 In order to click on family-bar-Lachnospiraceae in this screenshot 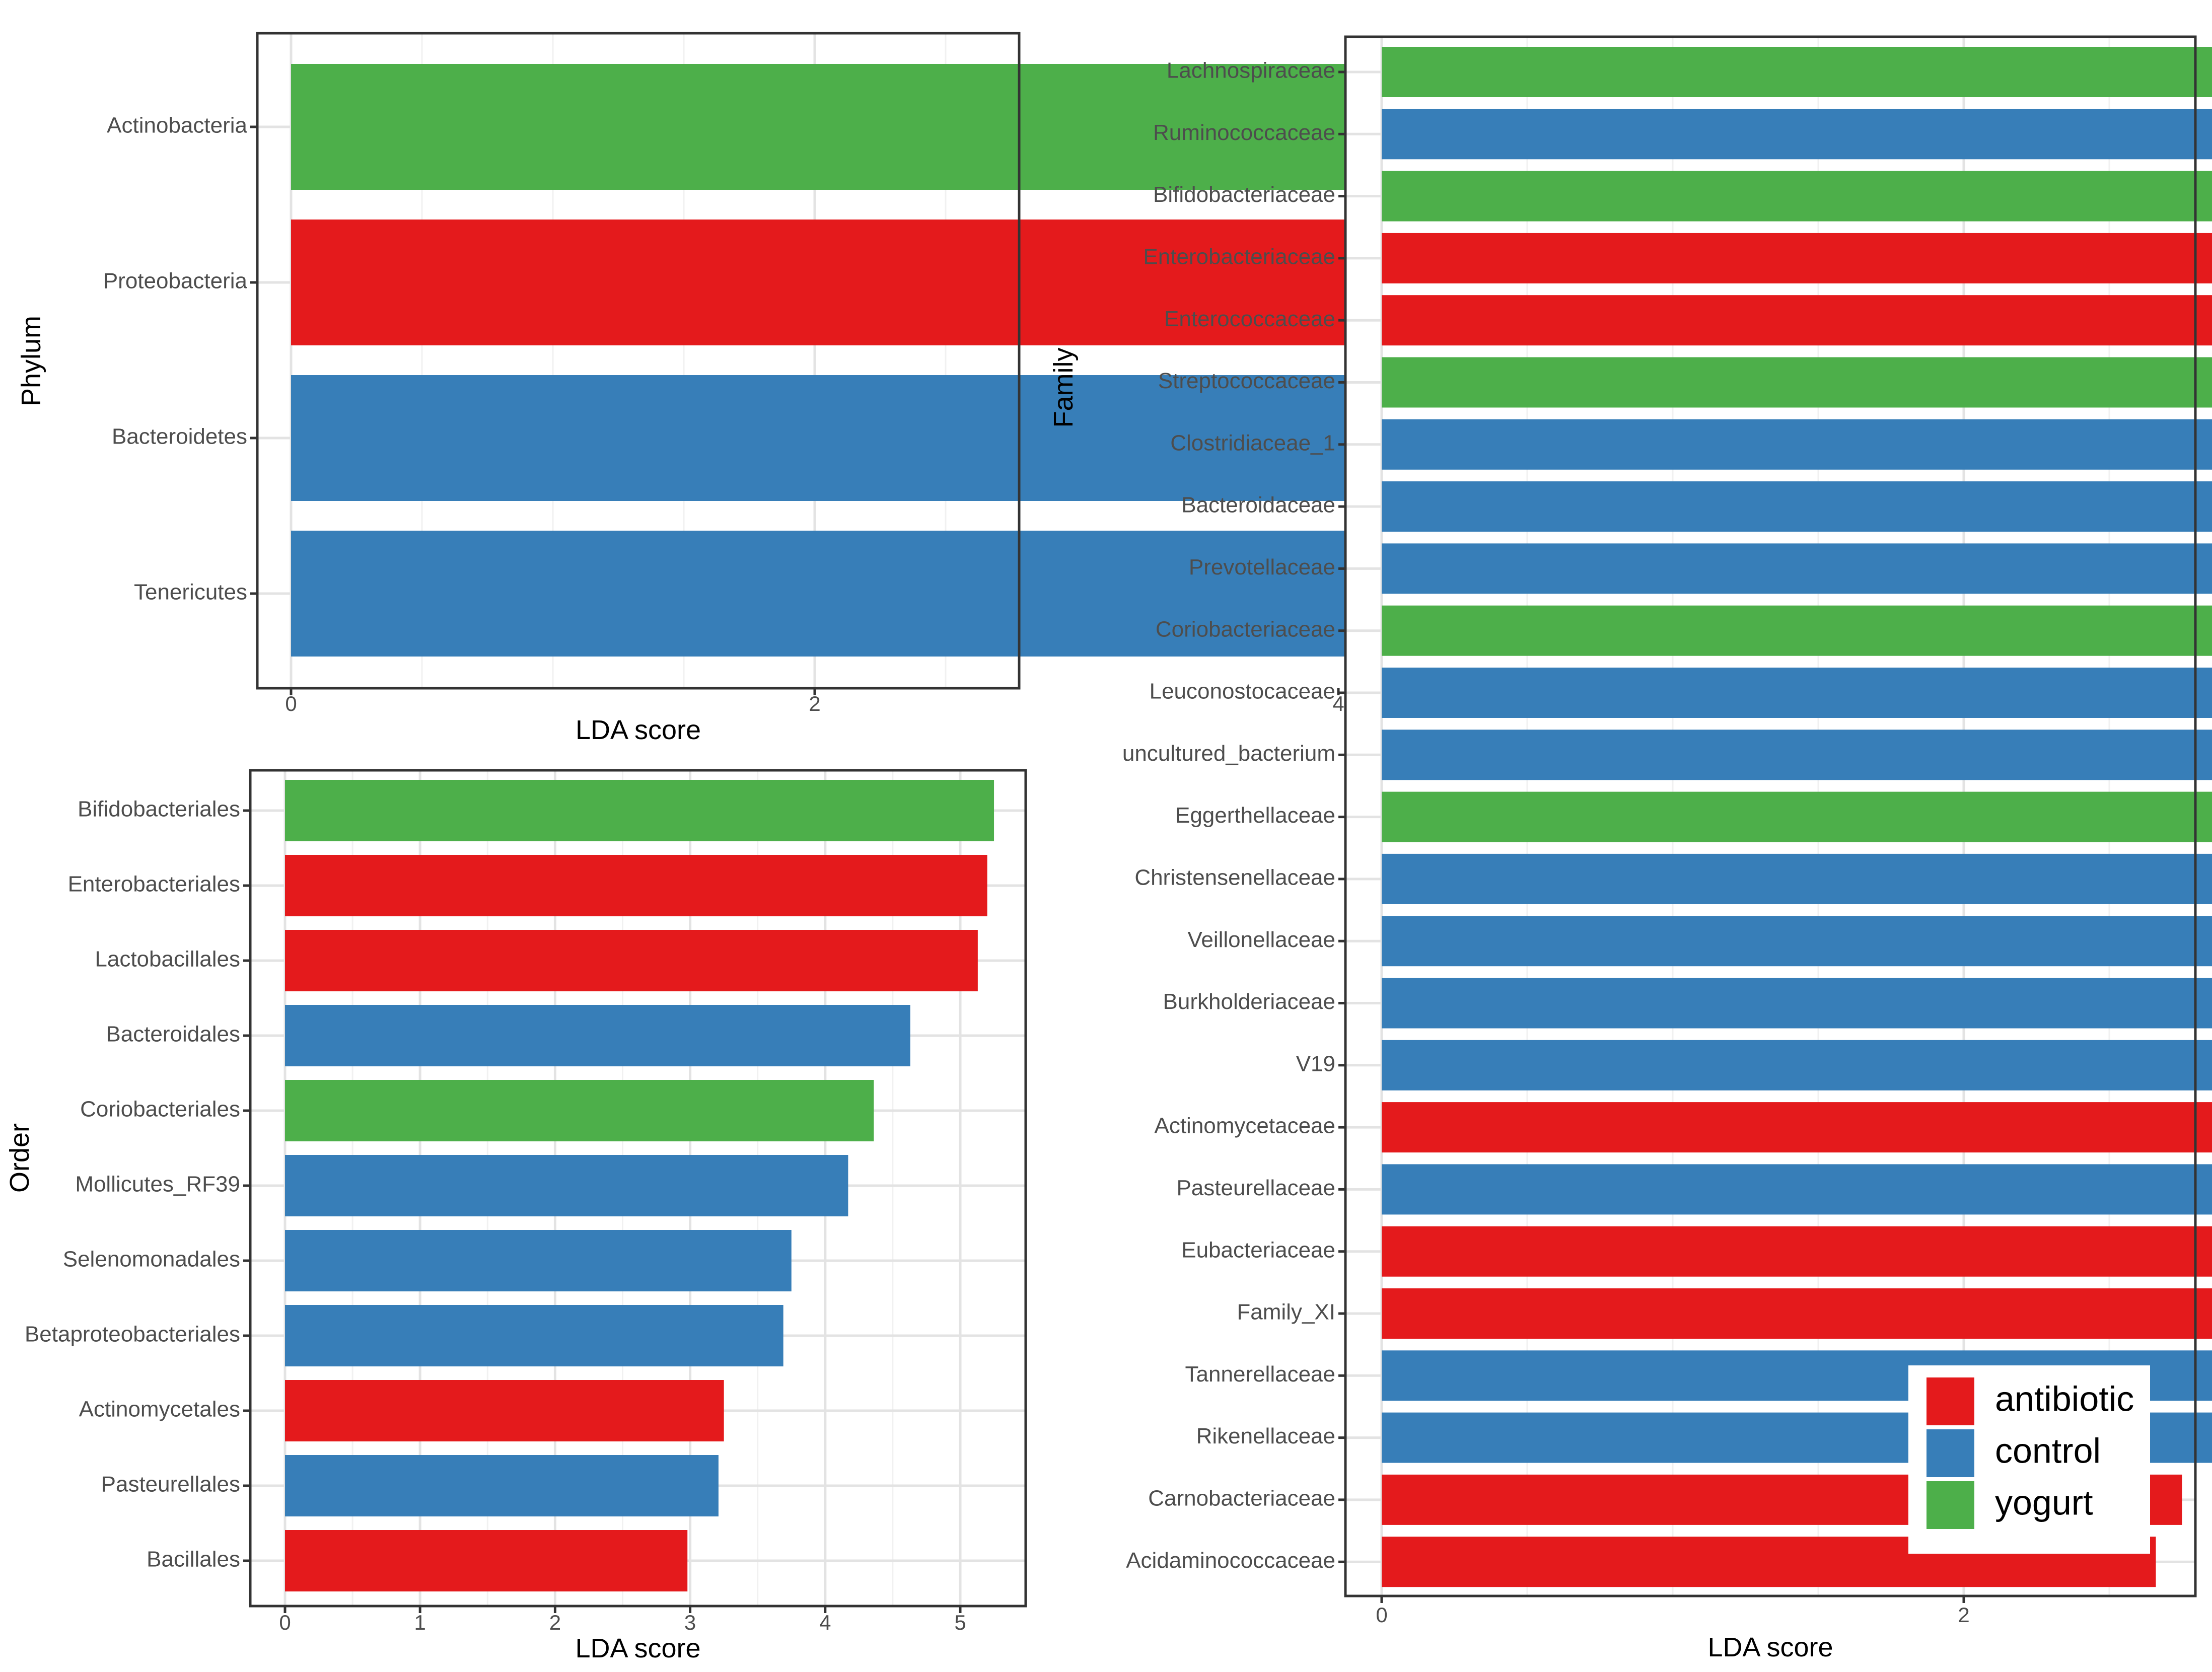, I will do `click(1797, 72)`.